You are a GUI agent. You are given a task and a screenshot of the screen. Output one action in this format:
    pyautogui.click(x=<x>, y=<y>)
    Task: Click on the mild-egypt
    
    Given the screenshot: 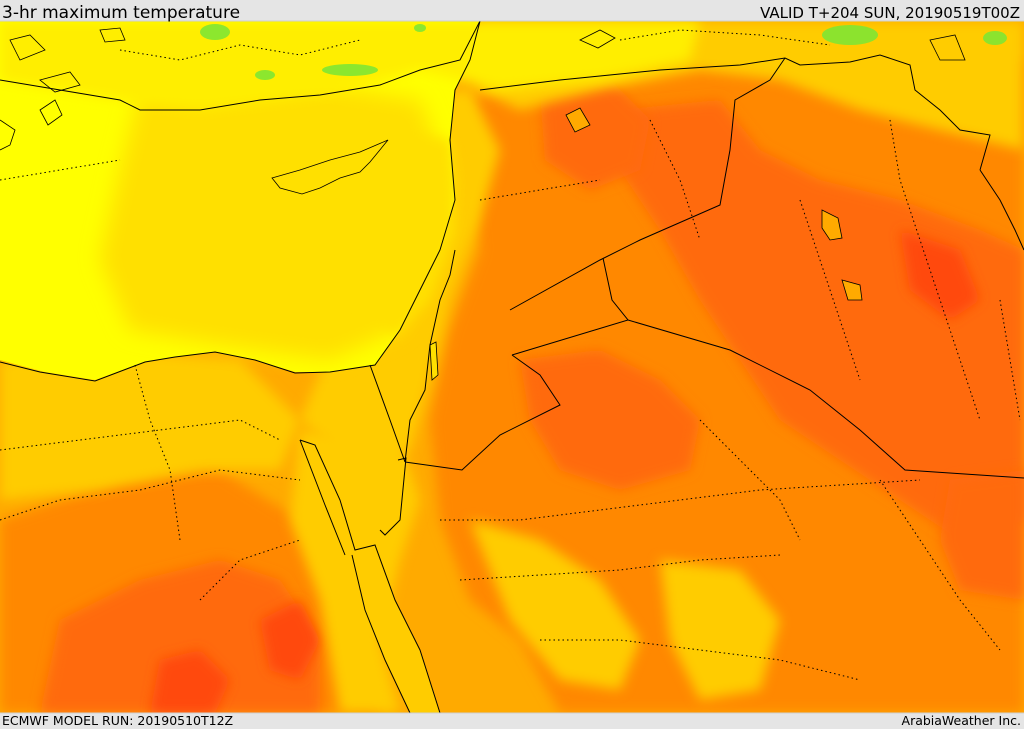 What is the action you would take?
    pyautogui.click(x=150, y=425)
    